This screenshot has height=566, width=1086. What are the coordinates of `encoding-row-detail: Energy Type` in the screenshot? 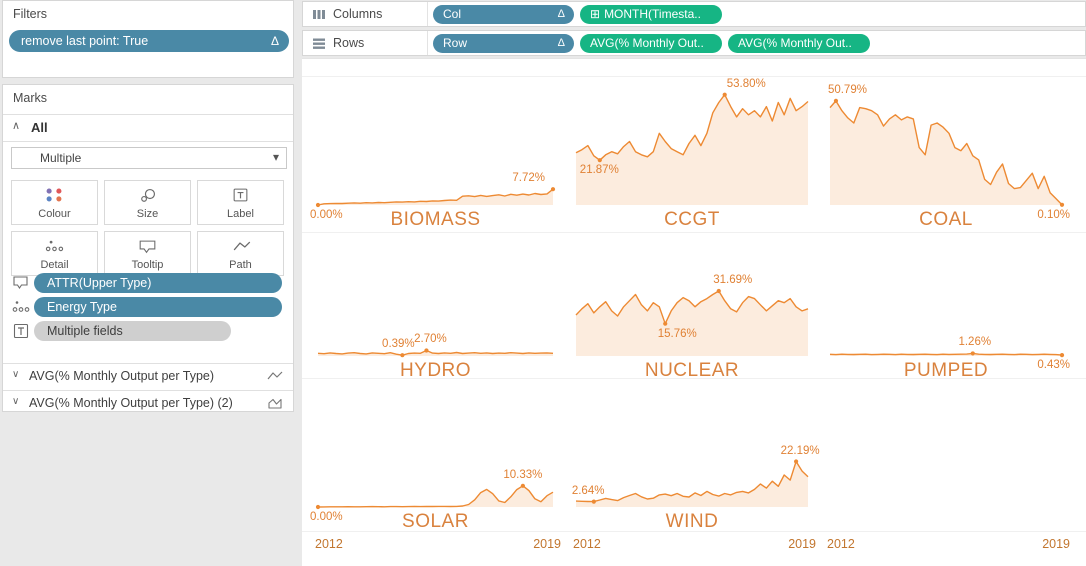 It's located at (148, 307).